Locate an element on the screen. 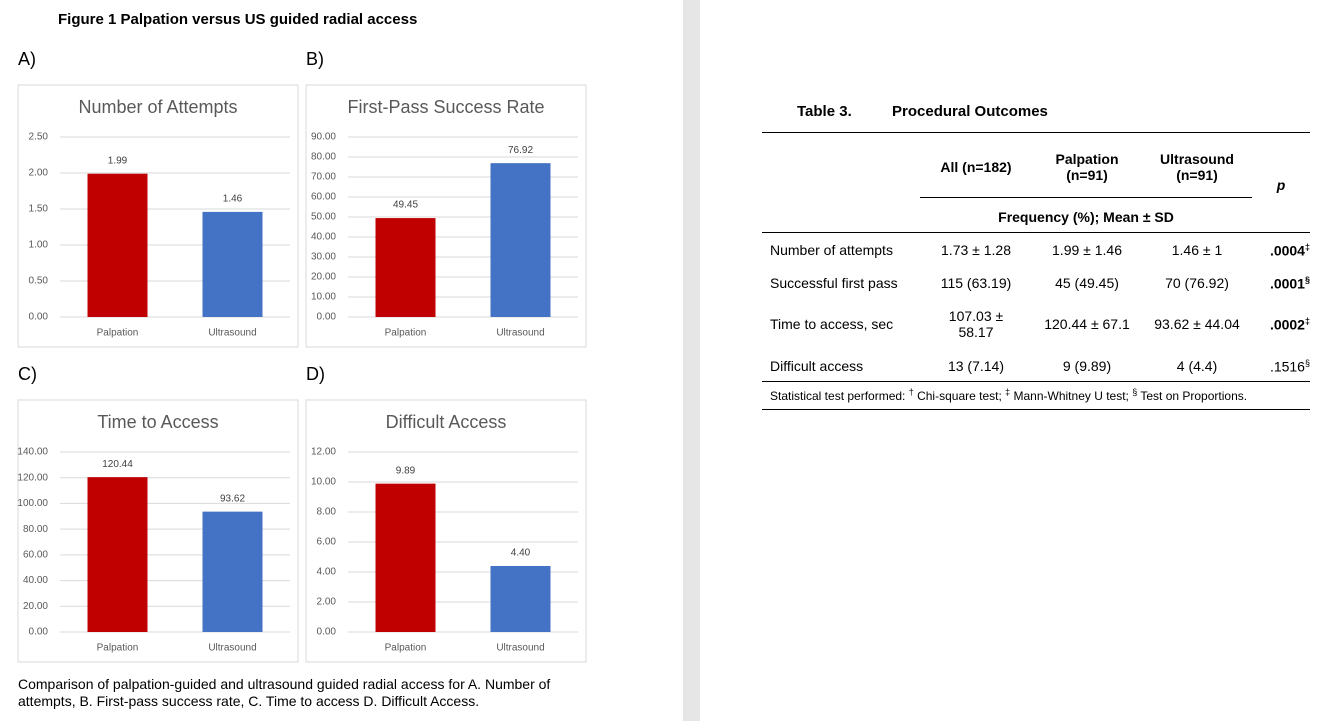 The image size is (1328, 721). value-label: 1.46 is located at coordinates (233, 199).